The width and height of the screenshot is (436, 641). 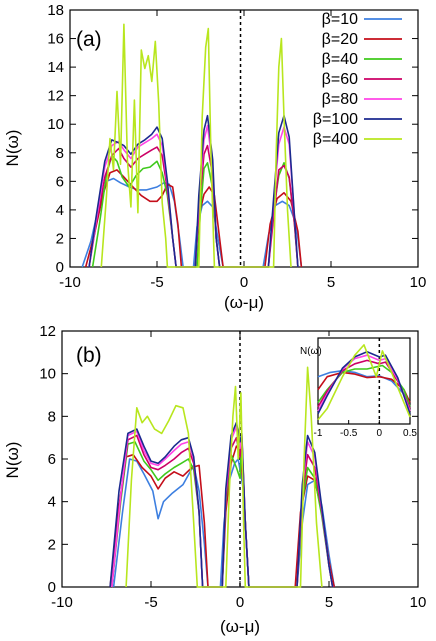 I want to click on legend-label: β=20, so click(x=340, y=39).